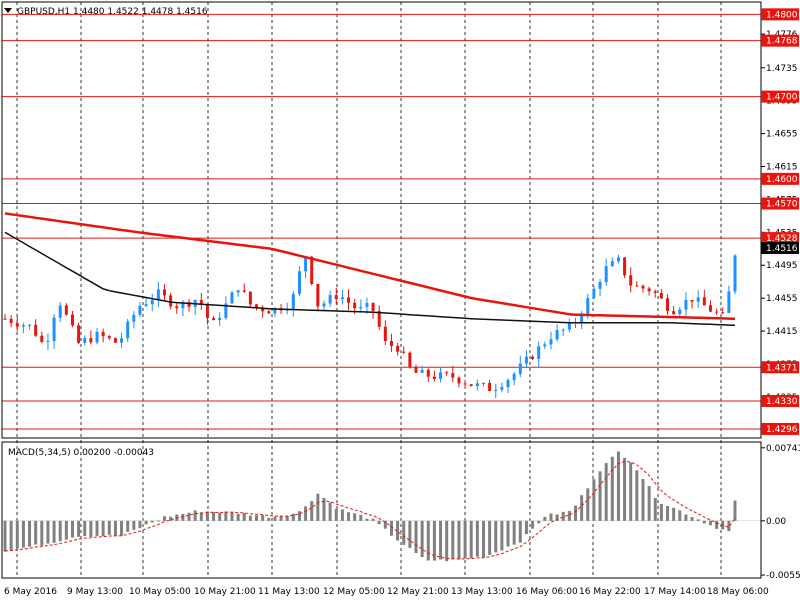 The image size is (800, 600). I want to click on time-tick-label: 6 May 2016, so click(30, 592).